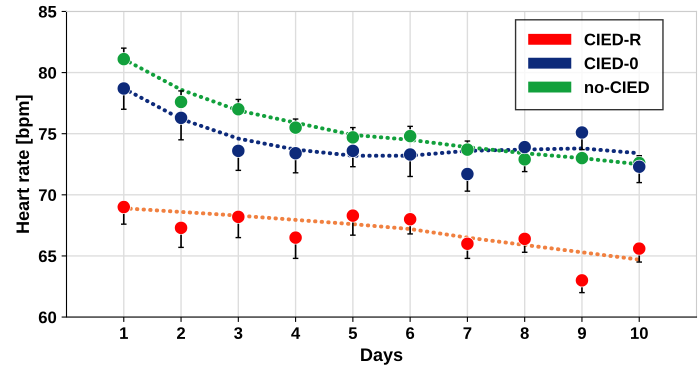  What do you see at coordinates (24, 164) in the screenshot?
I see `y-axis-title: Heart rate [bpm]` at bounding box center [24, 164].